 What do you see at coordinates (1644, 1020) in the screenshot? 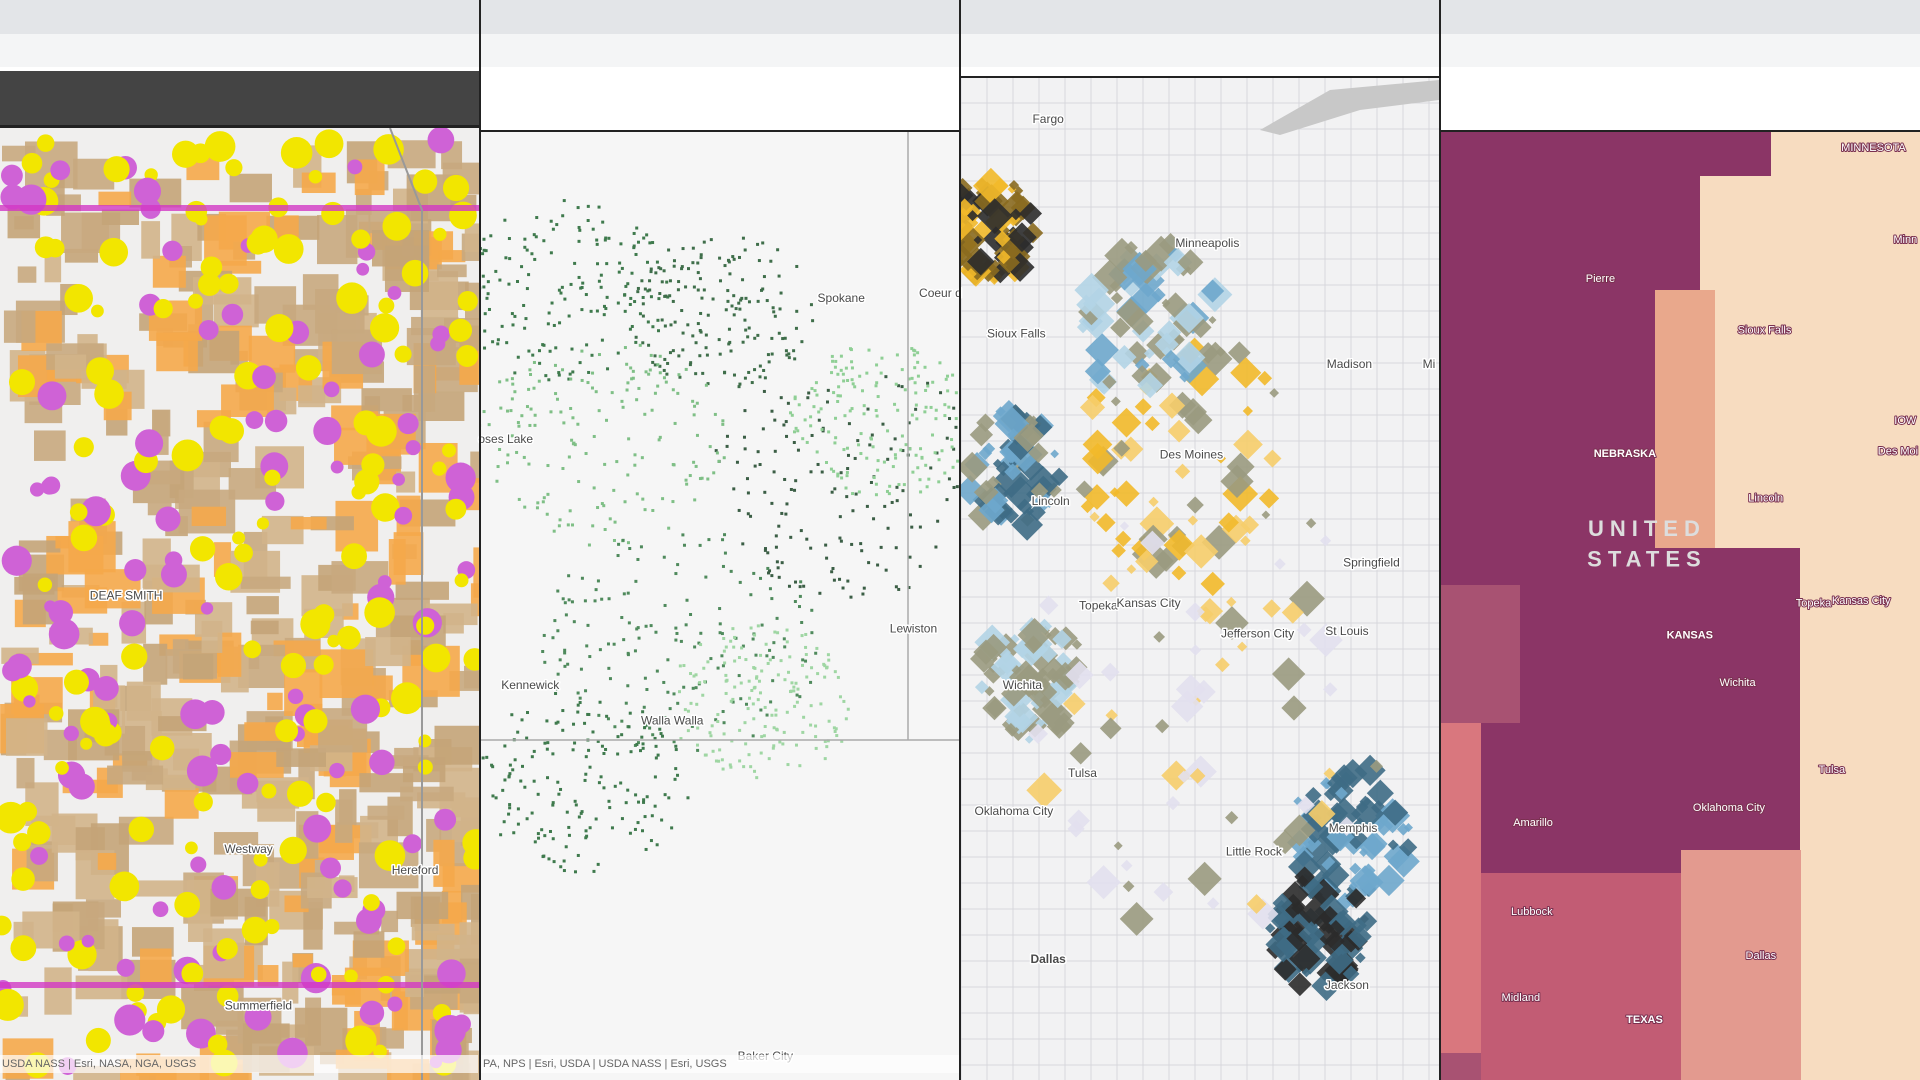
I see `place-label: TEXAS` at bounding box center [1644, 1020].